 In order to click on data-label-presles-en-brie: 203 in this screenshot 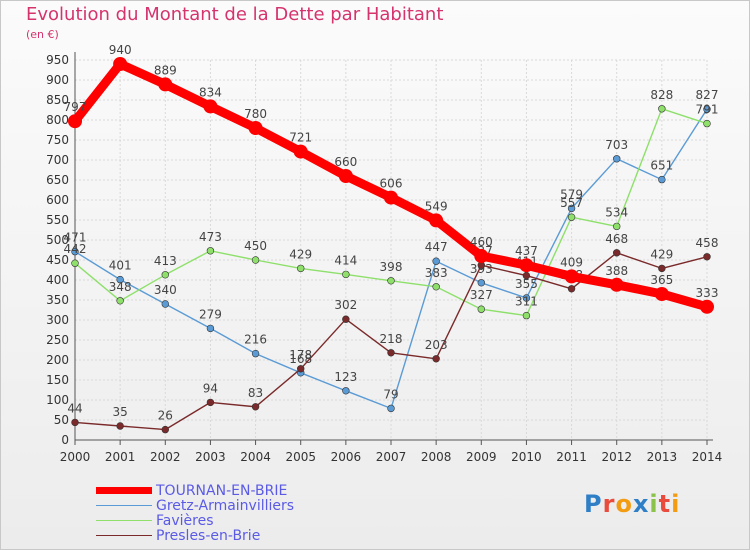, I will do `click(436, 345)`.